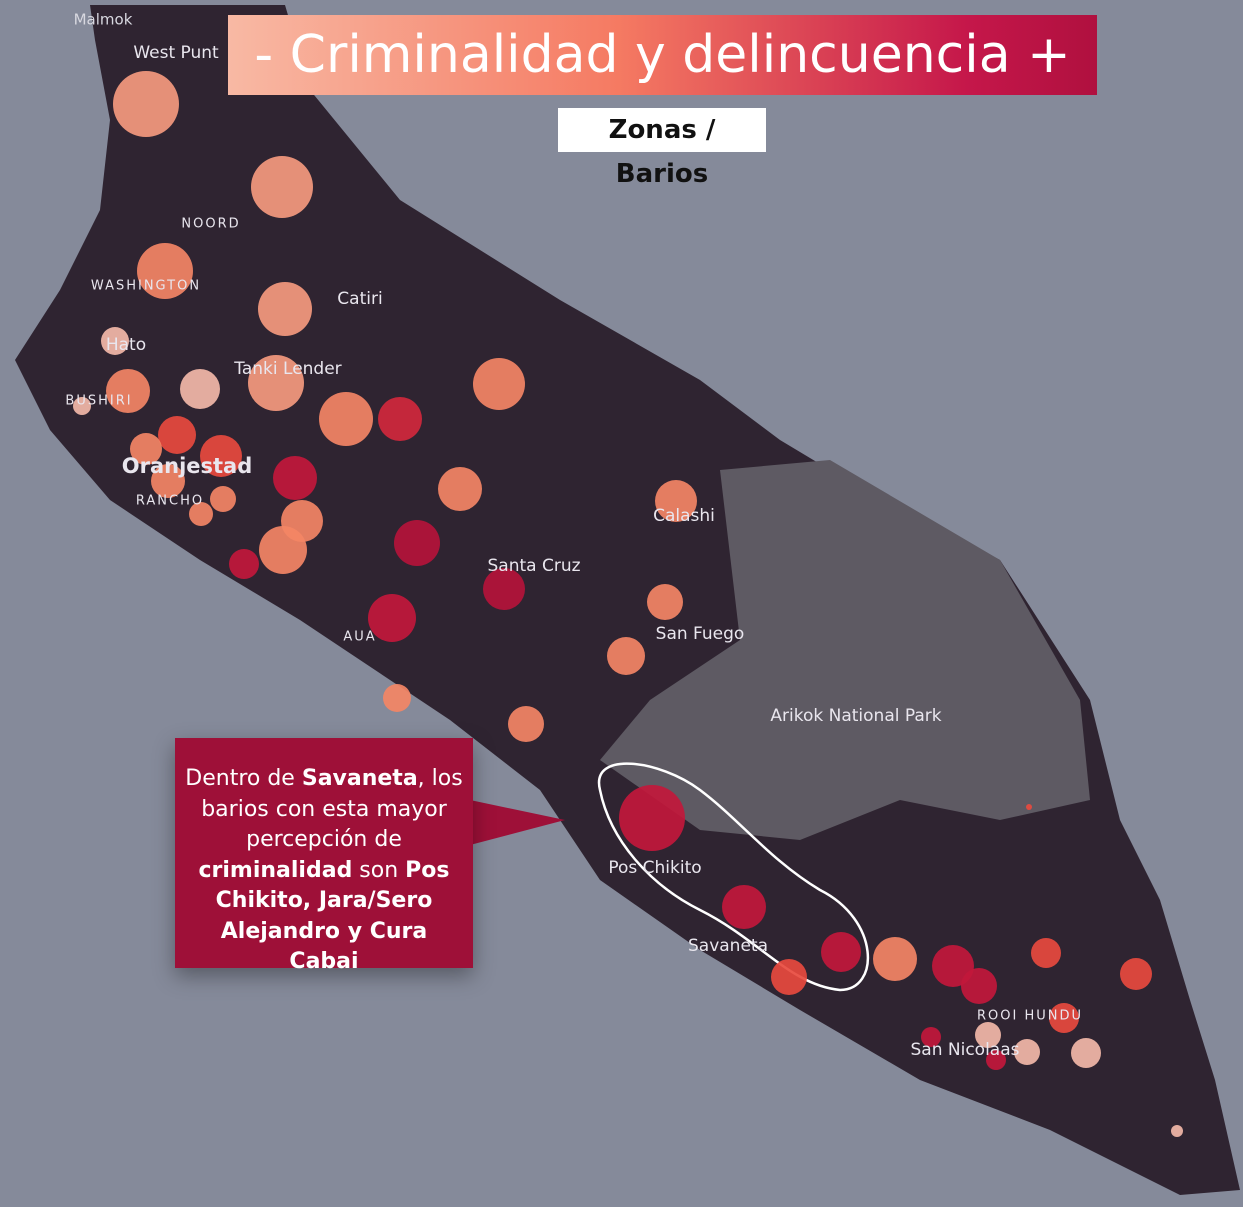 This screenshot has height=1207, width=1243. I want to click on place-label: RANCHO, so click(170, 501).